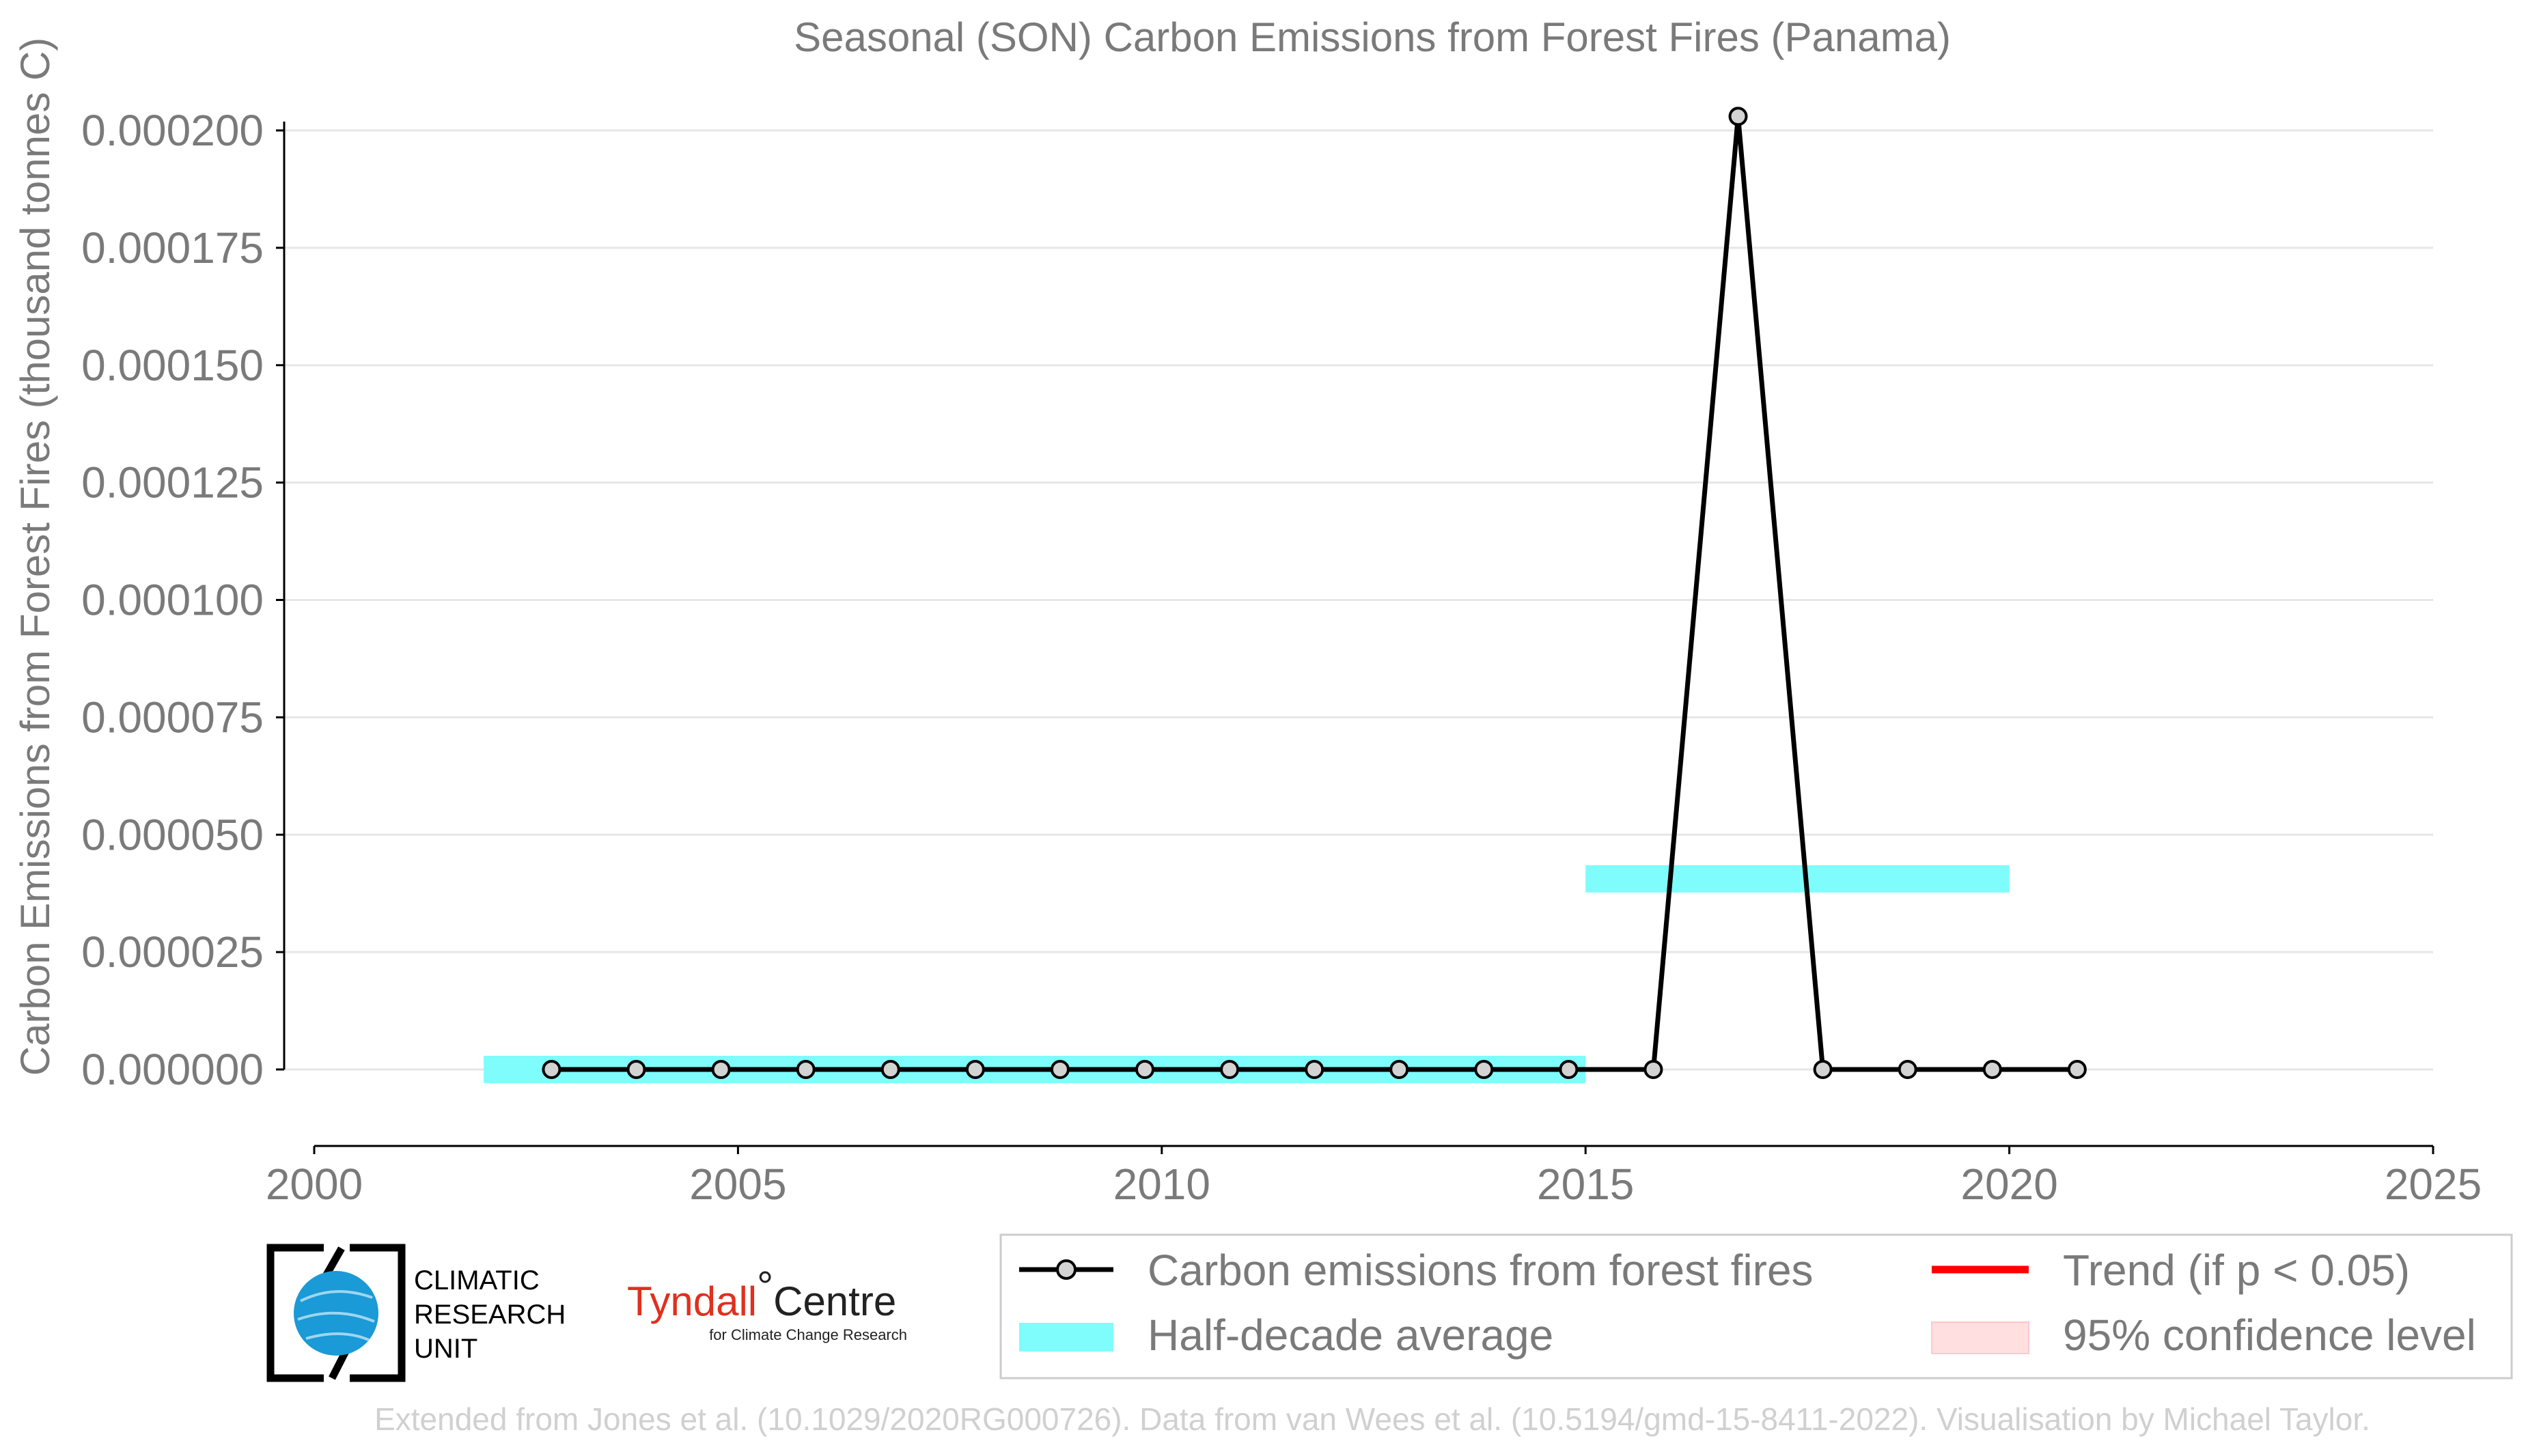 The image size is (2526, 1456). I want to click on y-tick-label: 0.000200, so click(172, 130).